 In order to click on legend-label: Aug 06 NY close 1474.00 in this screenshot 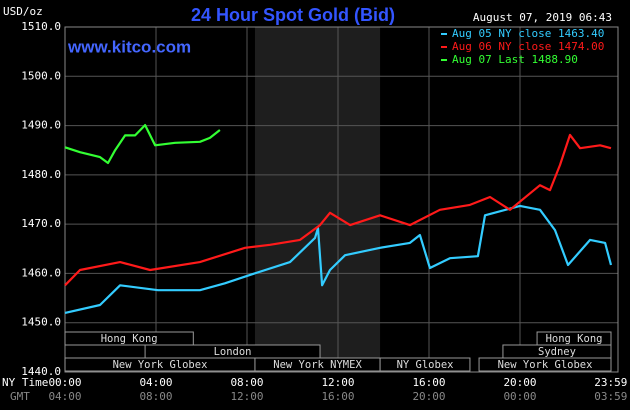, I will do `click(528, 46)`.